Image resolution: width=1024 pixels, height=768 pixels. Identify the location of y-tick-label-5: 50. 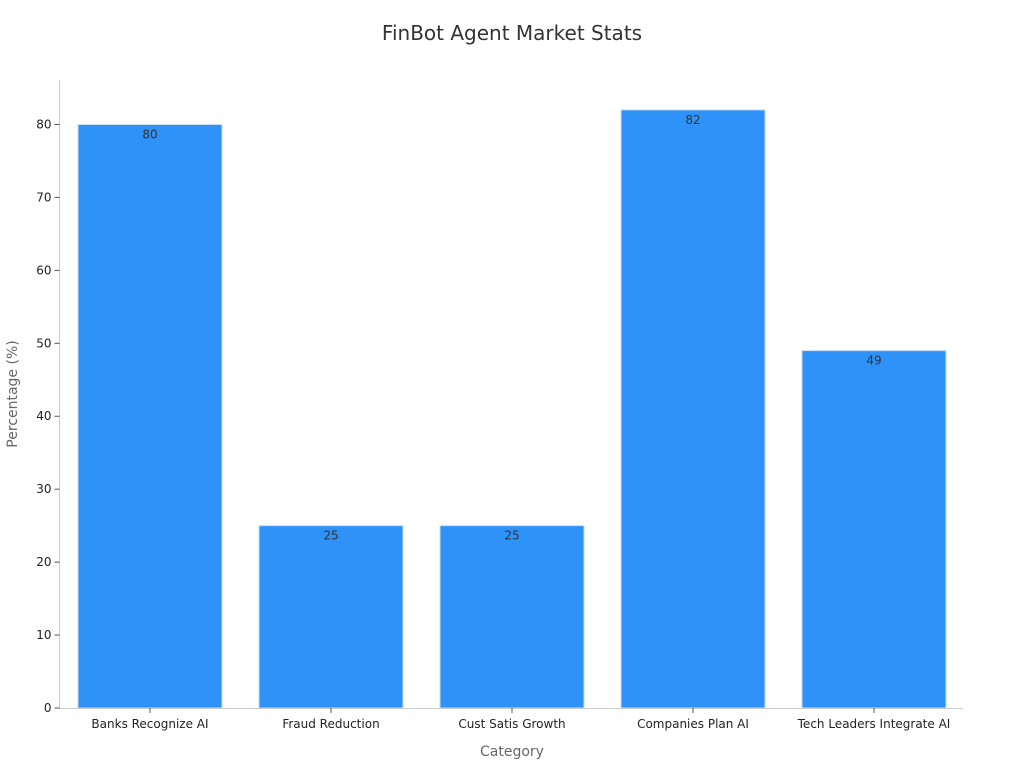
(43, 343).